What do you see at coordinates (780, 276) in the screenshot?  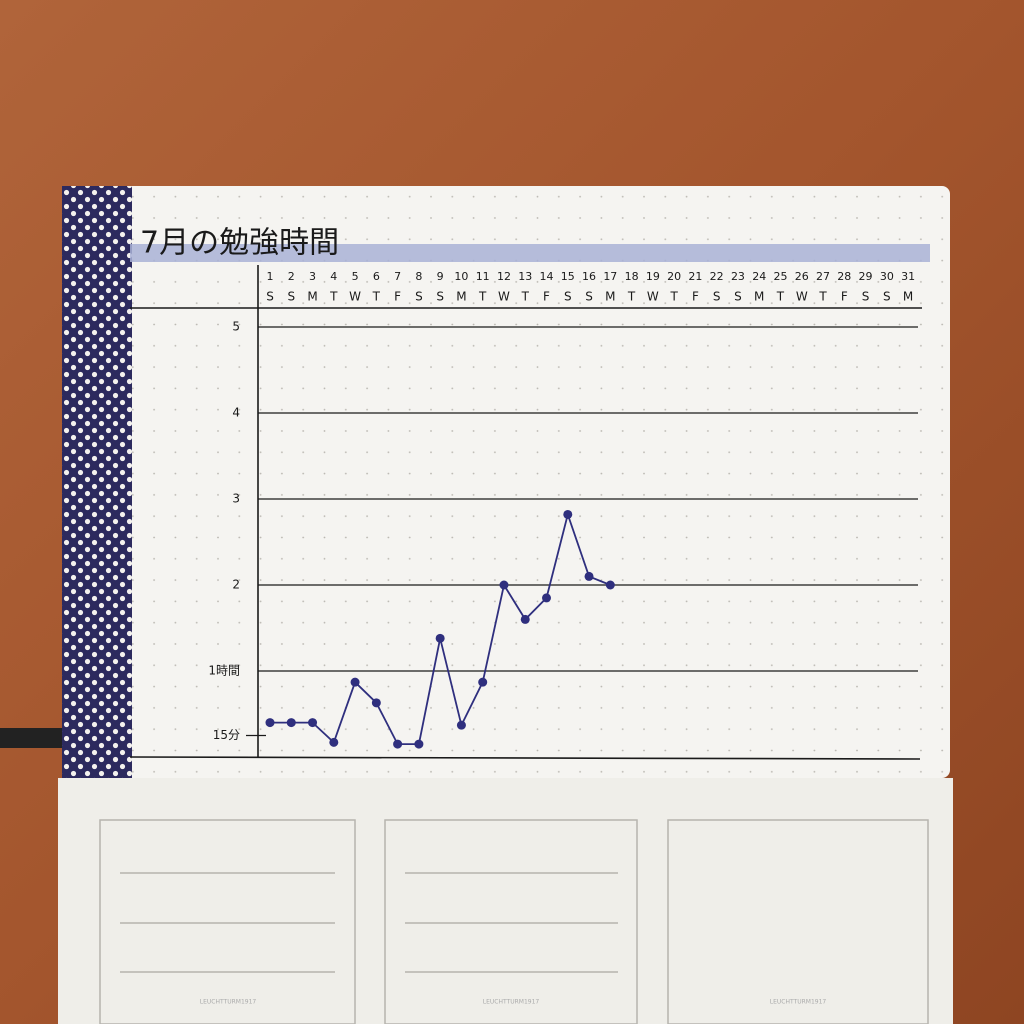 I see `x-tick-label: 25` at bounding box center [780, 276].